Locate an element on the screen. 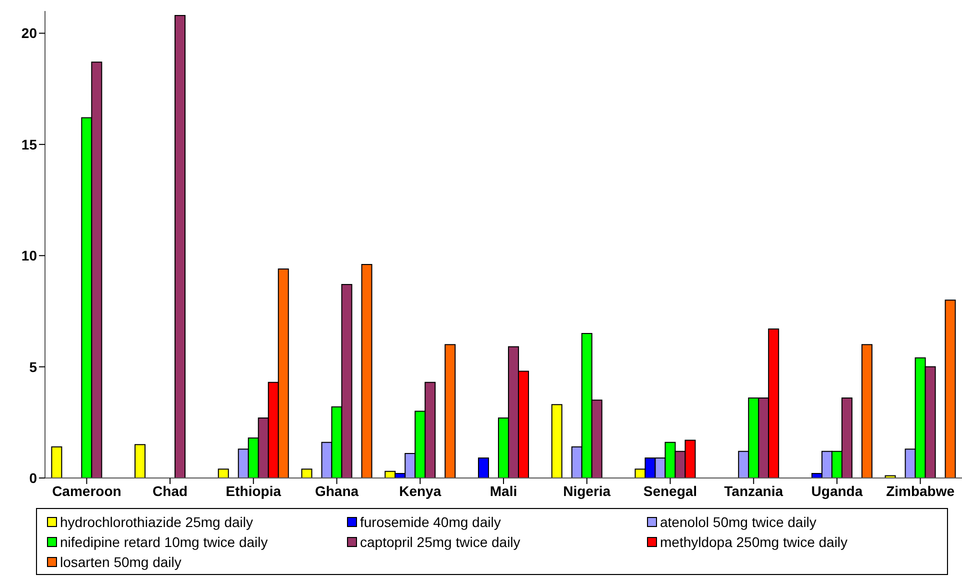 The height and width of the screenshot is (585, 962). x-tick-label: Nigeria is located at coordinates (587, 490).